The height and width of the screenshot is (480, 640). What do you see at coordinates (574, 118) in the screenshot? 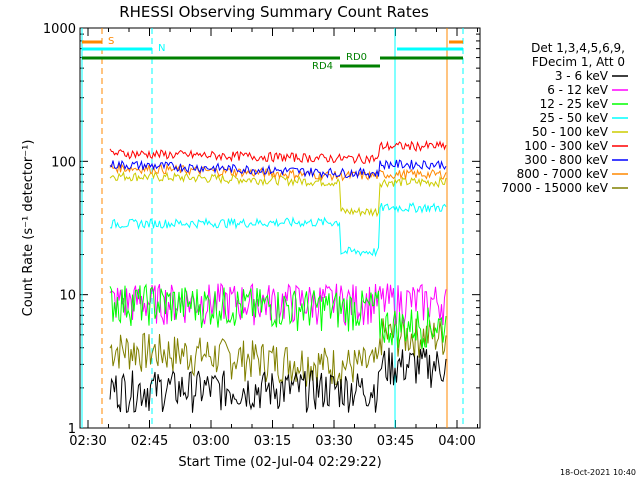
I see `legend-label: 25 - 50 keV` at bounding box center [574, 118].